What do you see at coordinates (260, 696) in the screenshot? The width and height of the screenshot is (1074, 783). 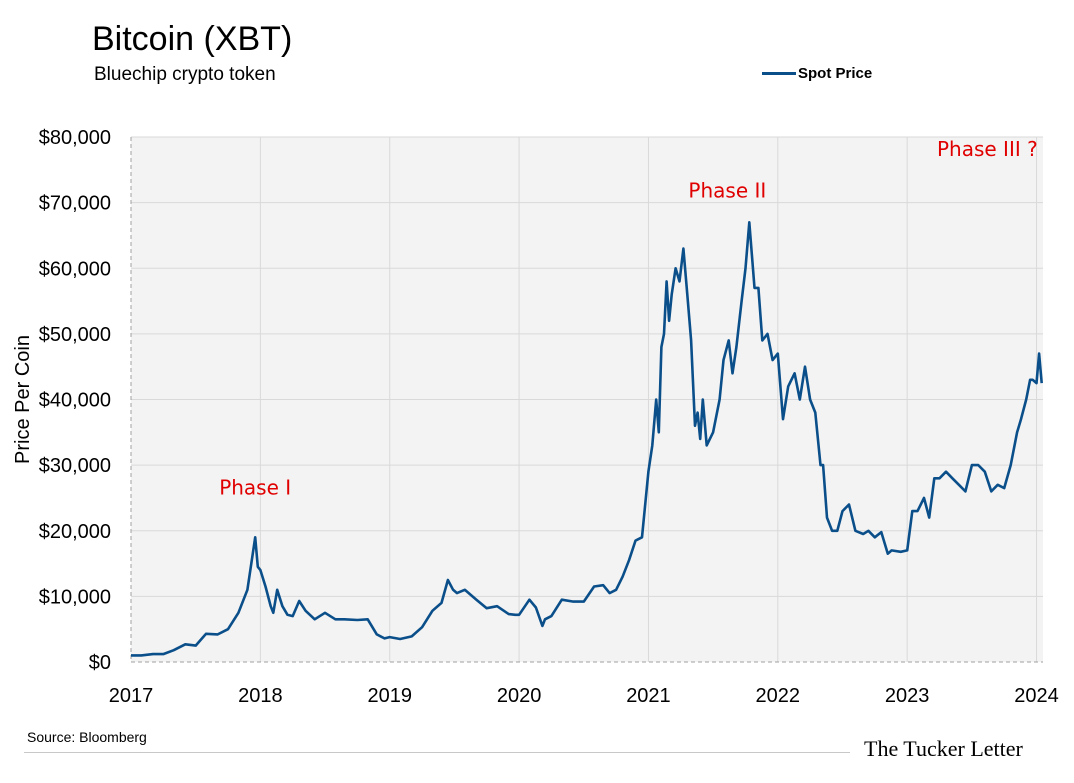 I see `x-tick-label: 2018` at bounding box center [260, 696].